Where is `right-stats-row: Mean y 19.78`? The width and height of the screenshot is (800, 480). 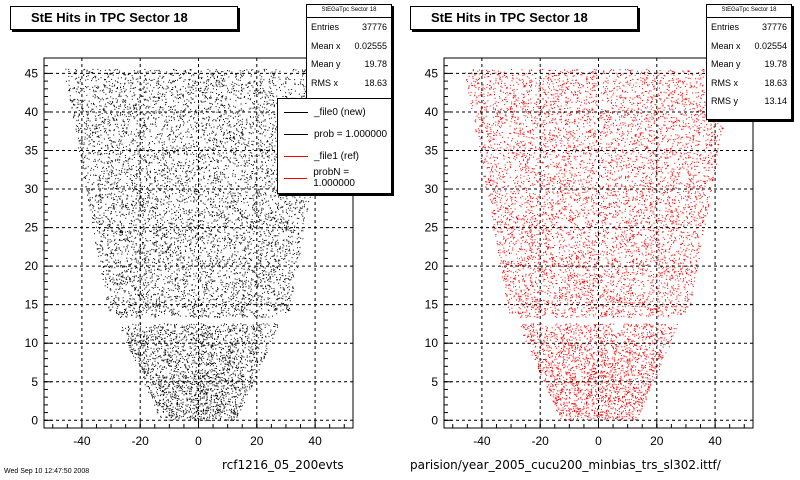
right-stats-row: Mean y 19.78 is located at coordinates (749, 64).